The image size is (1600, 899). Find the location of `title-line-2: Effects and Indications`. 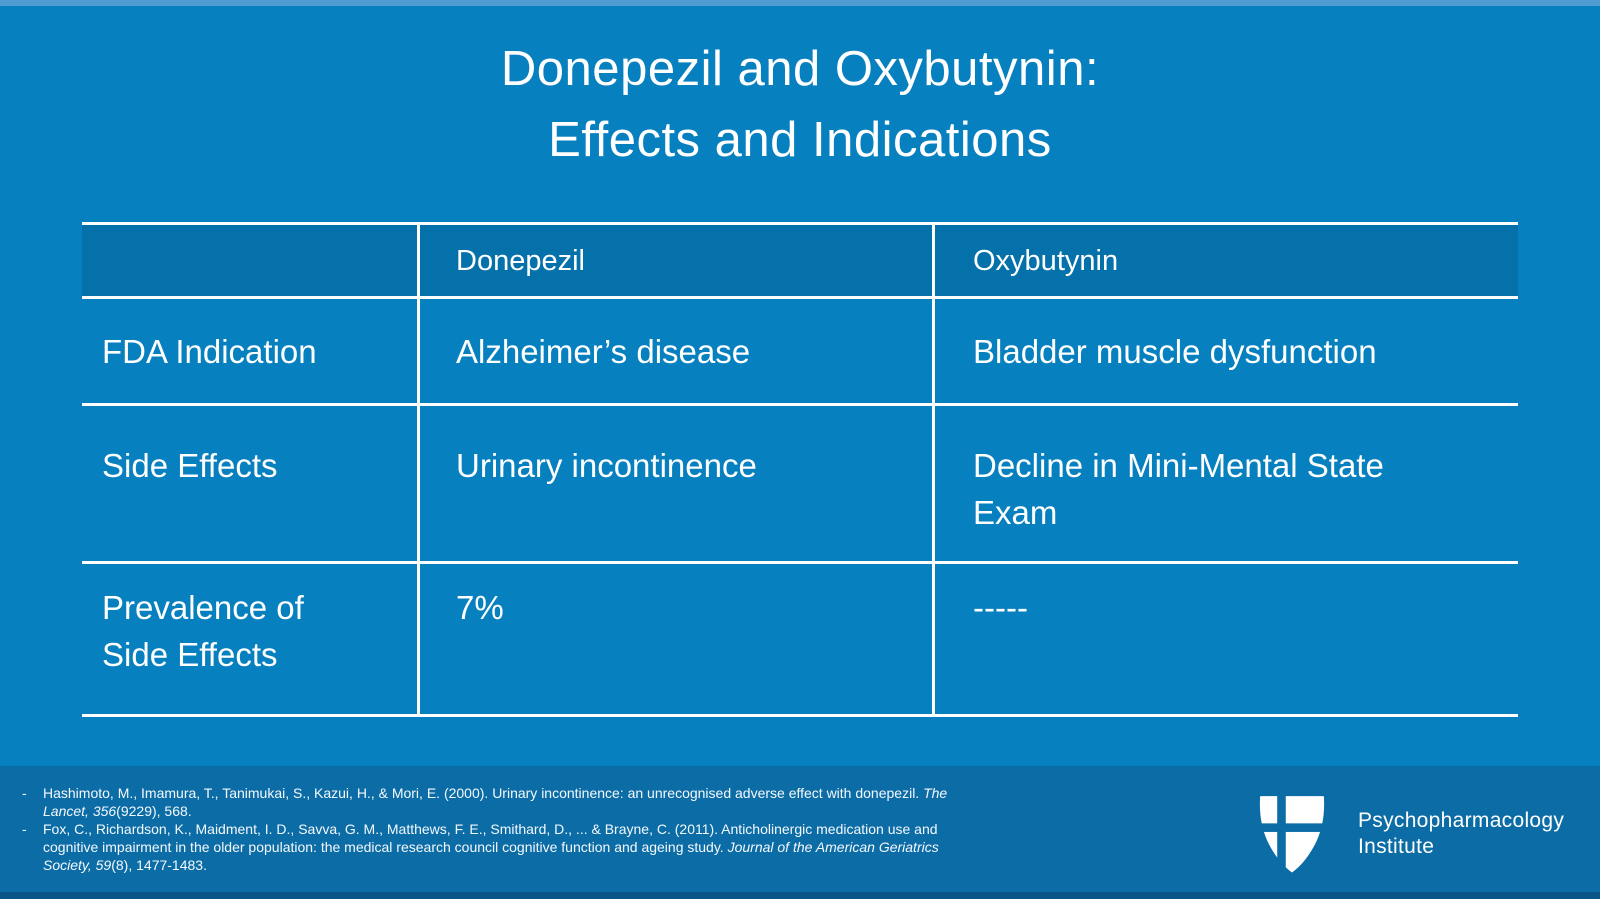

title-line-2: Effects and Indications is located at coordinates (800, 140).